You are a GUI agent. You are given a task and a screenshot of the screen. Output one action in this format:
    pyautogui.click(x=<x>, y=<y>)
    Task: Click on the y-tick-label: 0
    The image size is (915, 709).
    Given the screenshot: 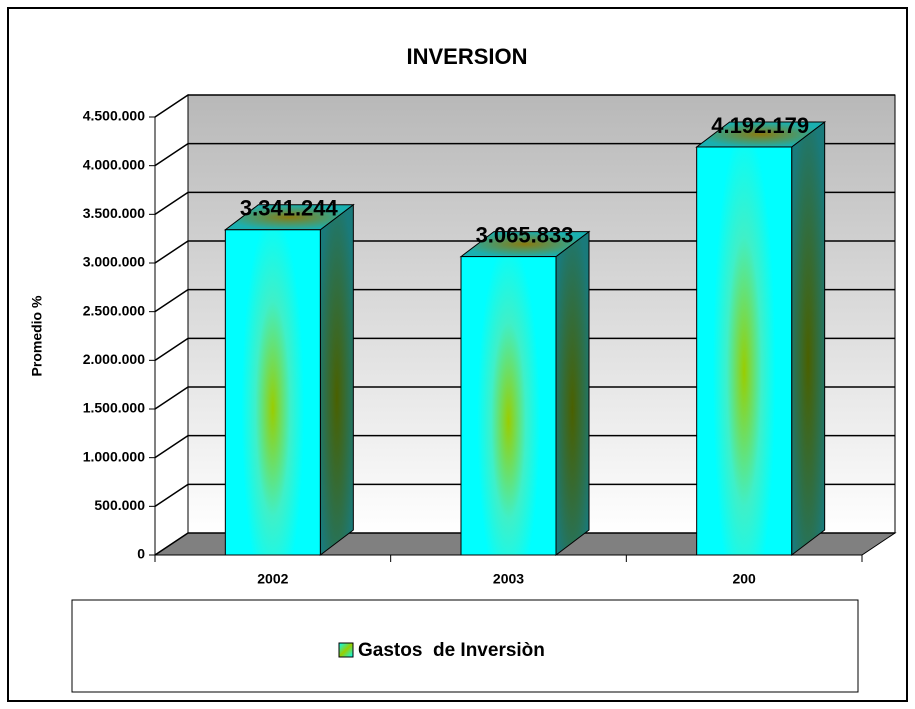 What is the action you would take?
    pyautogui.click(x=141, y=554)
    